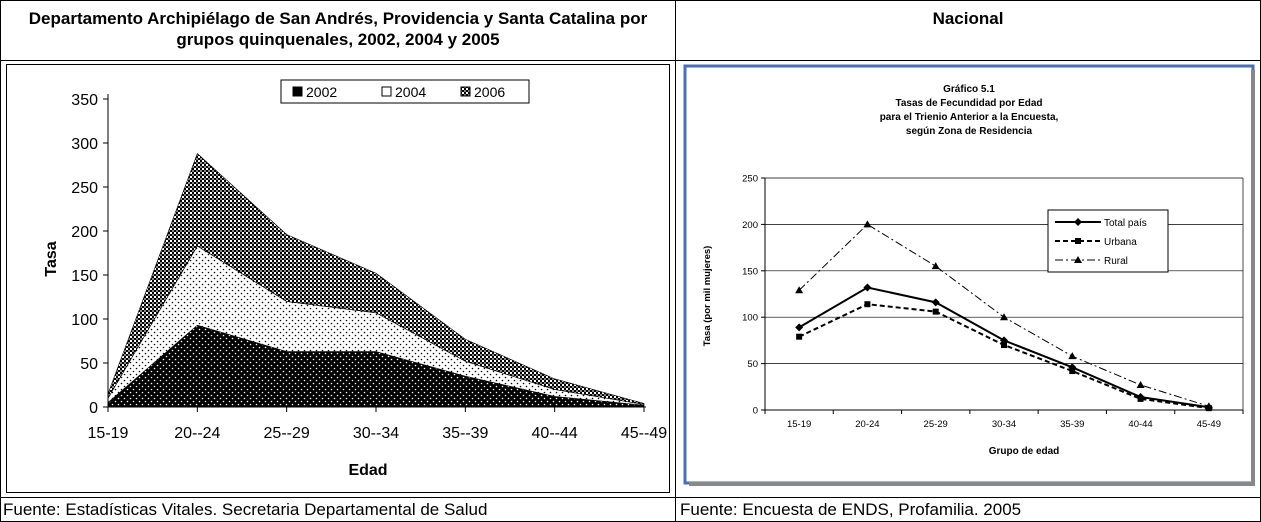  What do you see at coordinates (867, 424) in the screenshot?
I see `right-x-tick-label: 20-24` at bounding box center [867, 424].